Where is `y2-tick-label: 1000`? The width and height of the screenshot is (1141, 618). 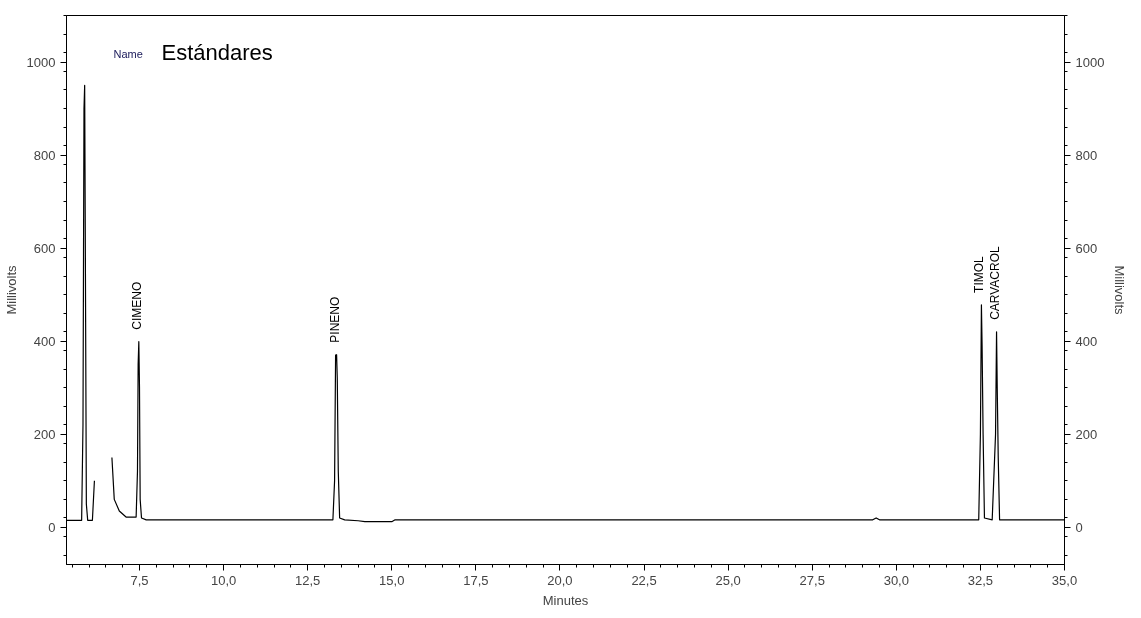 y2-tick-label: 1000 is located at coordinates (1090, 62).